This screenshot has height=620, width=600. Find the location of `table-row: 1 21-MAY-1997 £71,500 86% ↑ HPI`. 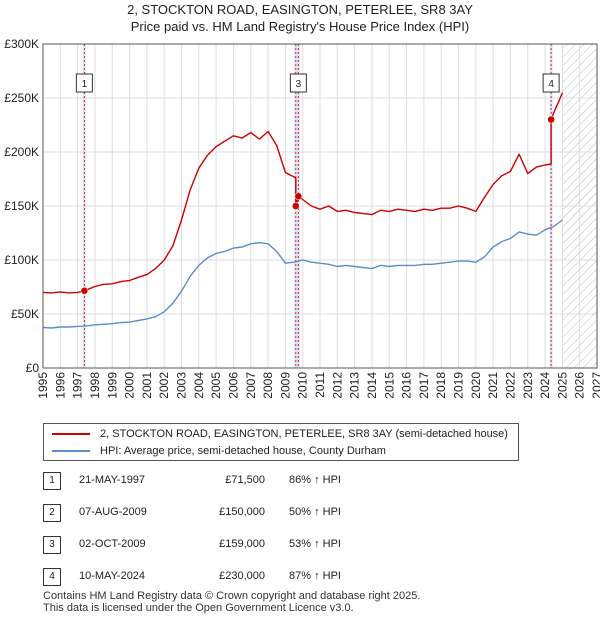

table-row: 1 21-MAY-1997 £71,500 86% ↑ HPI is located at coordinates (243, 482).